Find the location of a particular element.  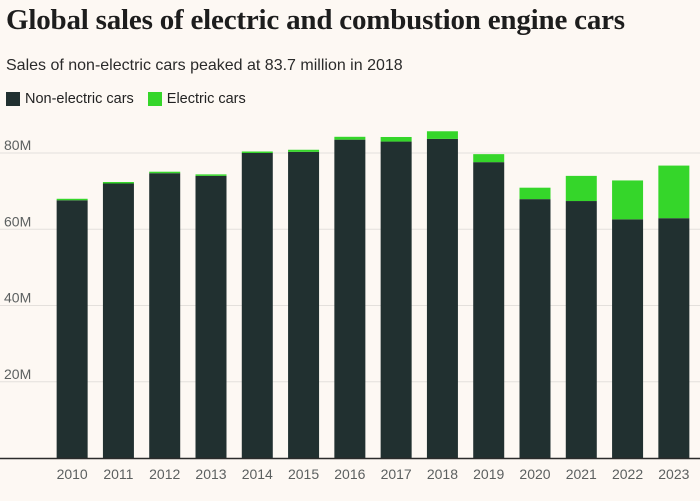

x-tick-label-2019: 2019 is located at coordinates (488, 474).